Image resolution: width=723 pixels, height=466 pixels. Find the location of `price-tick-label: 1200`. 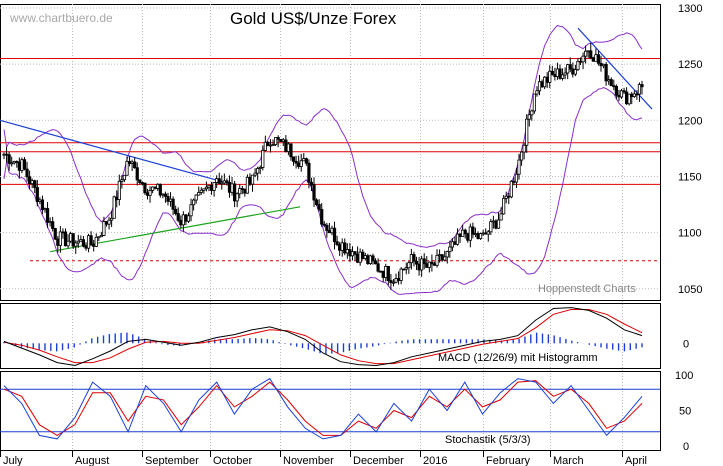

price-tick-label: 1200 is located at coordinates (690, 121).